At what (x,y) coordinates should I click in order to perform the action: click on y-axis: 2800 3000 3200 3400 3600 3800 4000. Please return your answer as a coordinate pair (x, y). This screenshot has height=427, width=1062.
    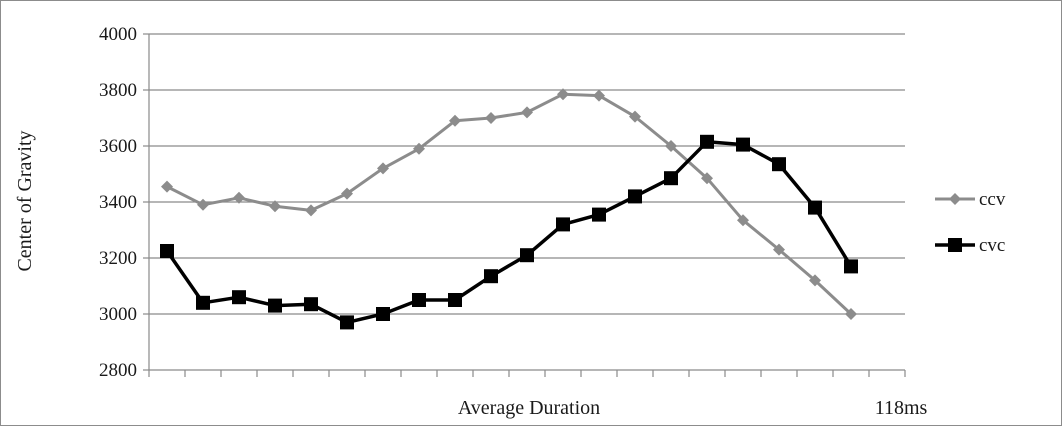
    Looking at the image, I should click on (124, 202).